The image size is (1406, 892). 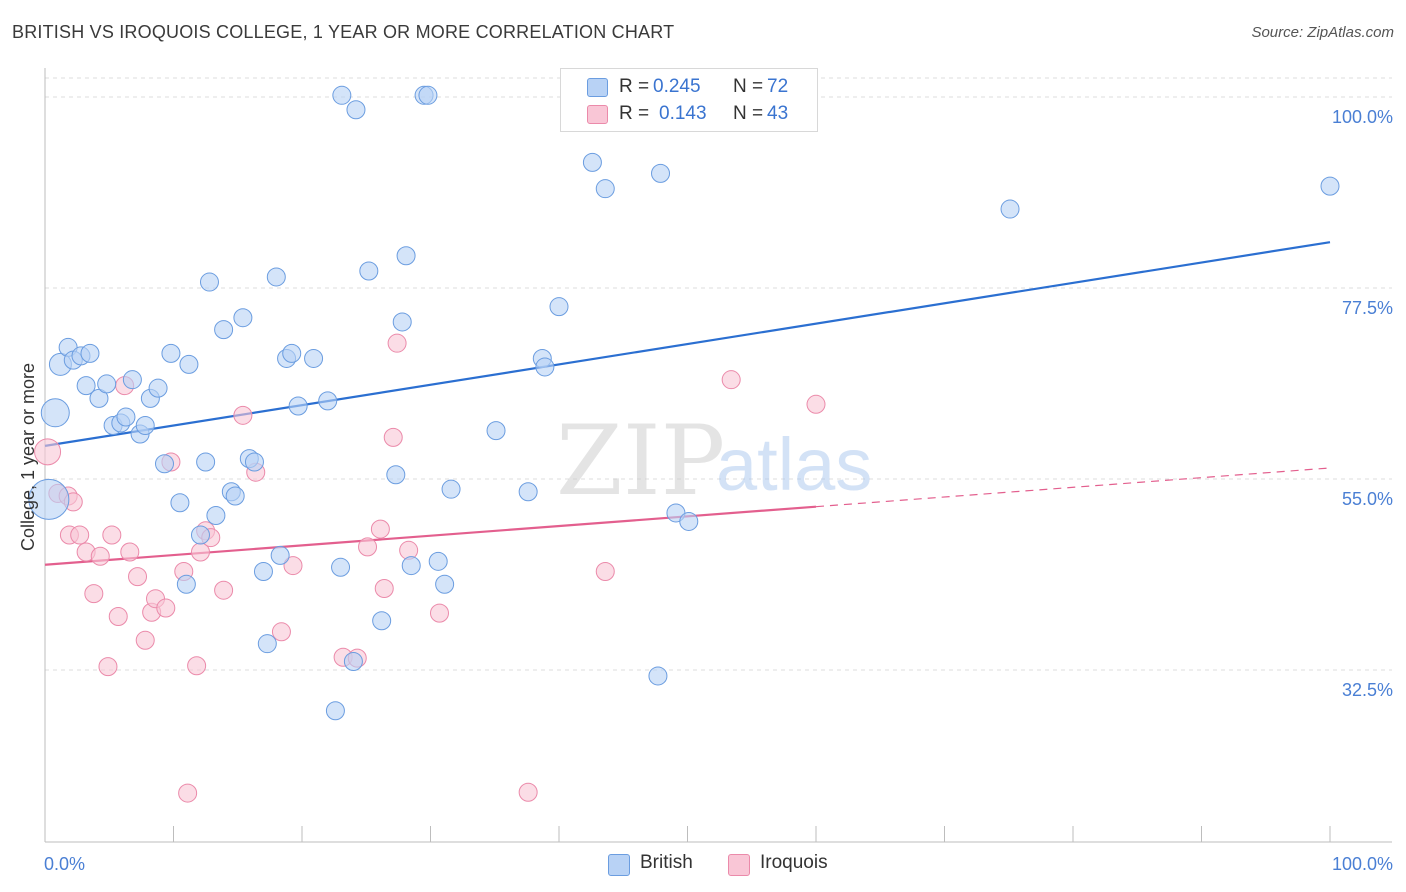 What do you see at coordinates (1367, 499) in the screenshot?
I see `y-tick-label: 55.0%` at bounding box center [1367, 499].